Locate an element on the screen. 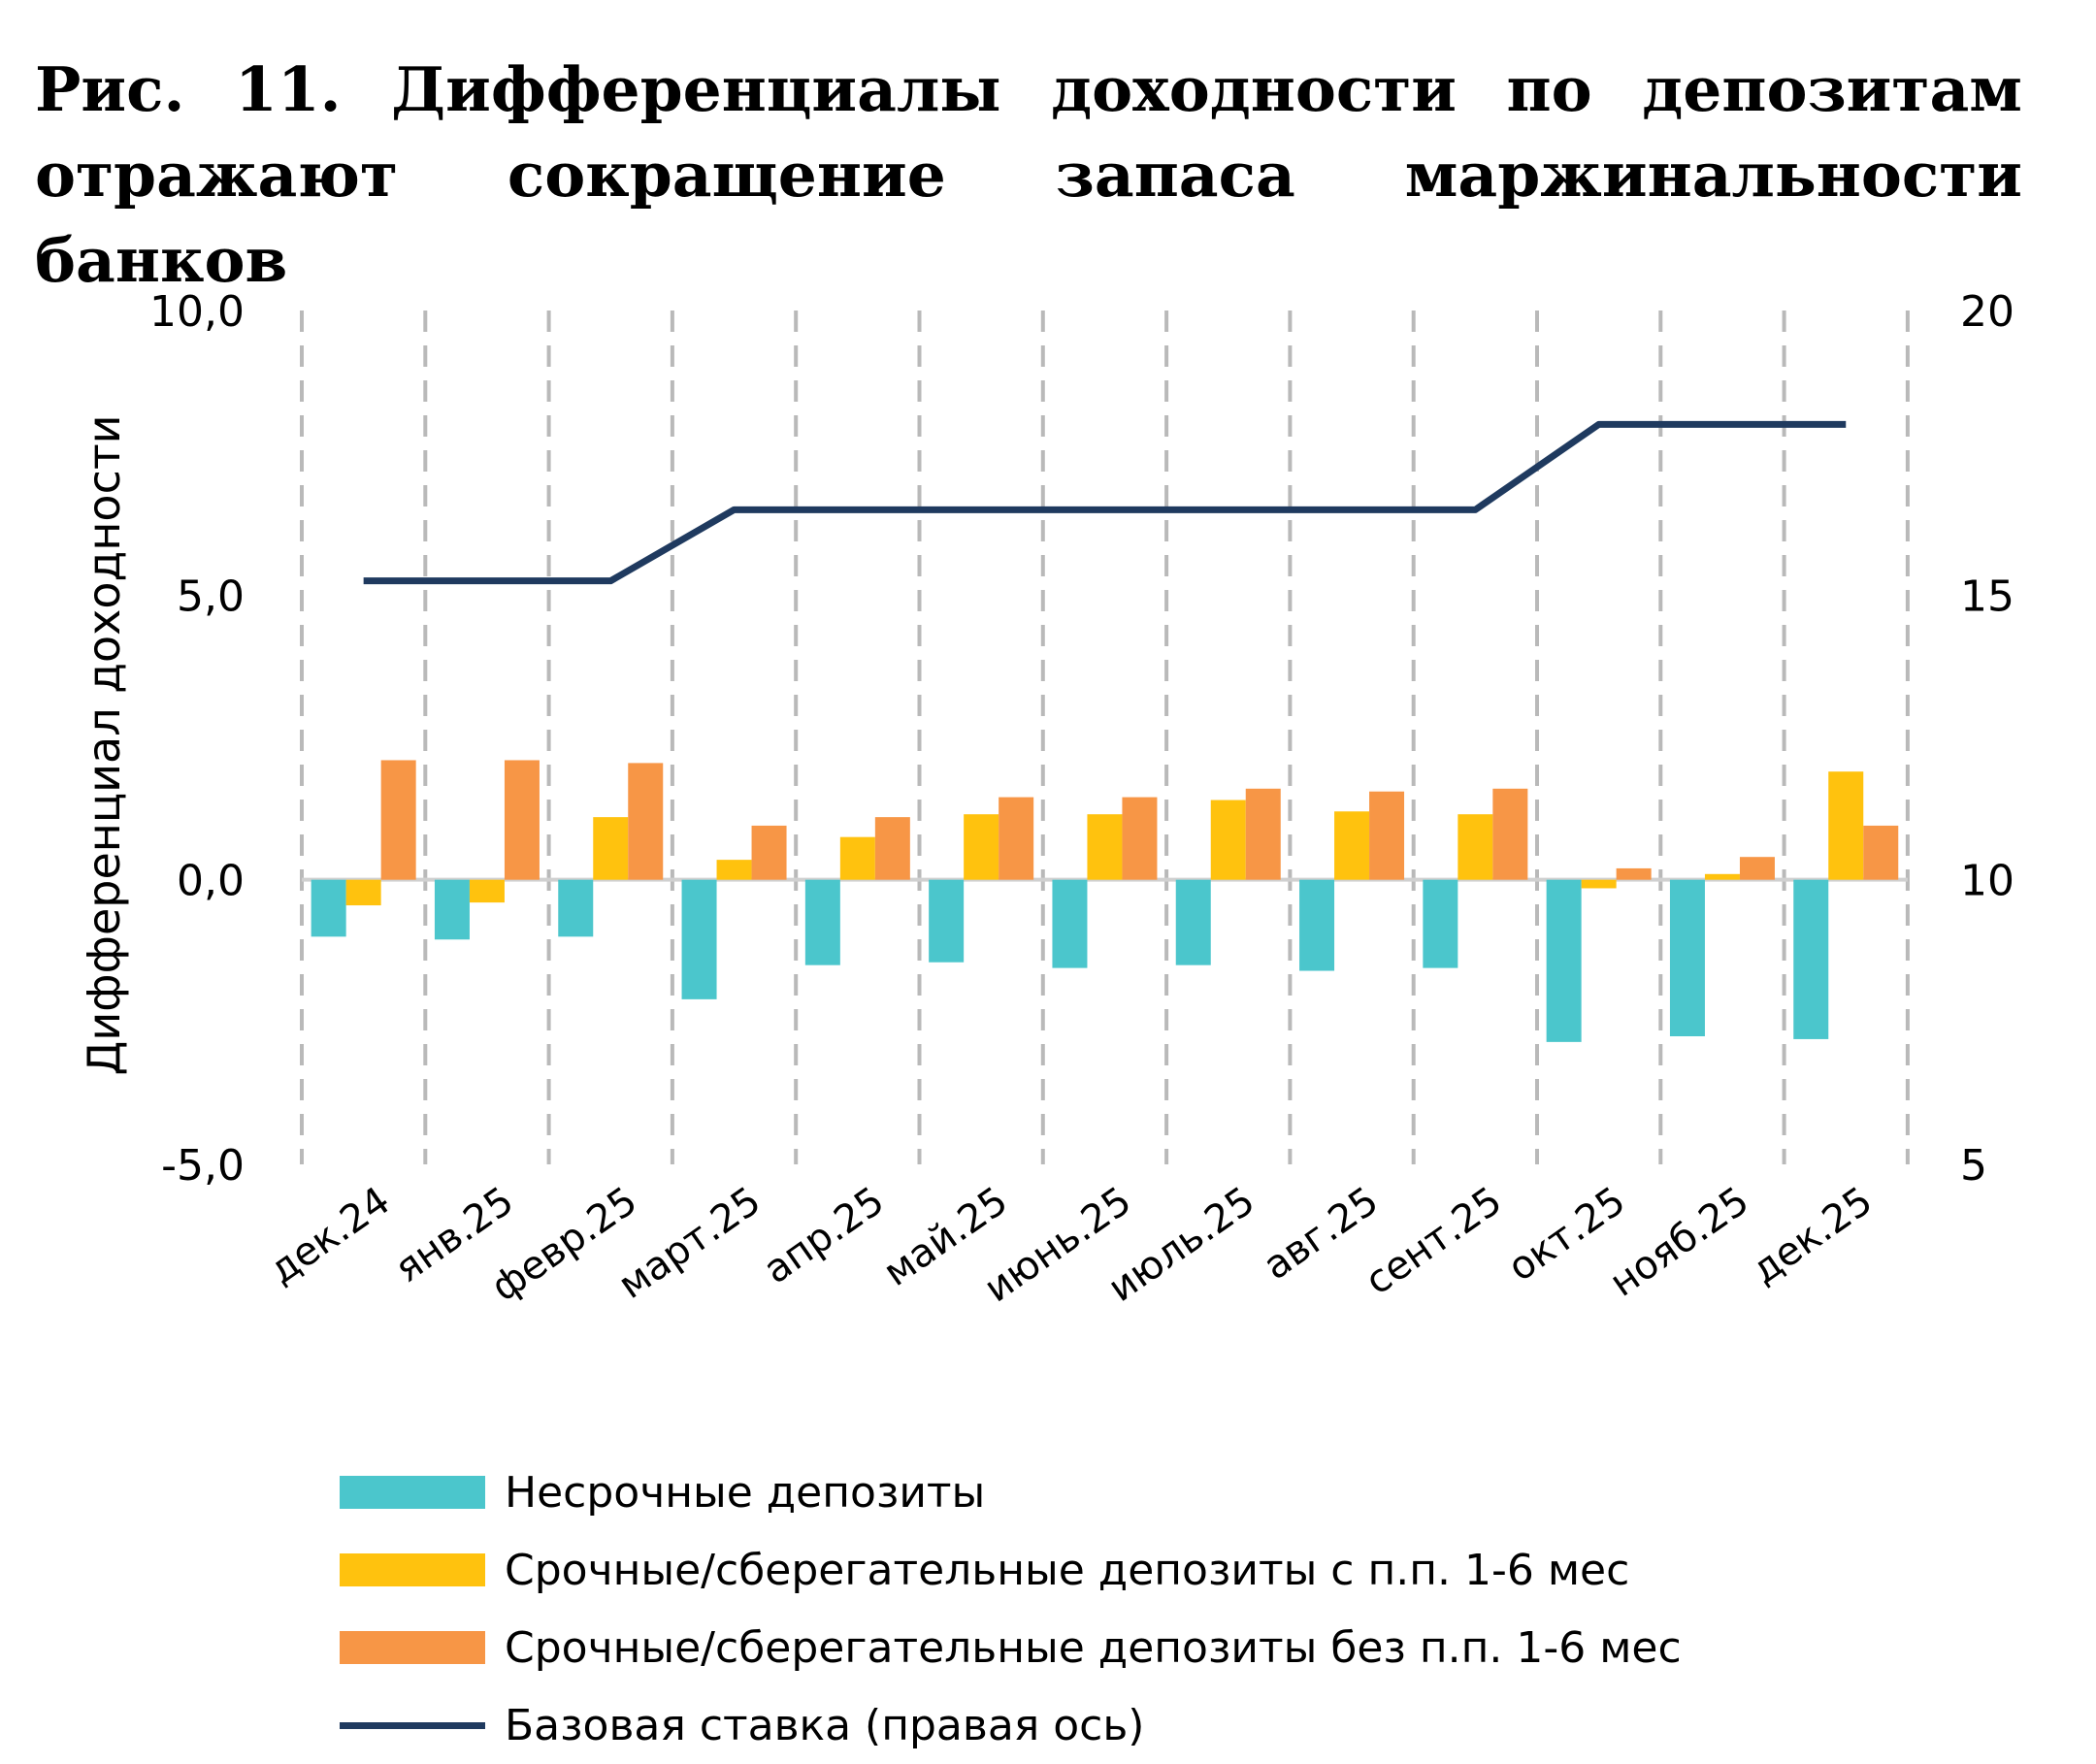 Image resolution: width=2096 pixels, height=1764 pixels. y2-tick-label: 5 is located at coordinates (1973, 1166).